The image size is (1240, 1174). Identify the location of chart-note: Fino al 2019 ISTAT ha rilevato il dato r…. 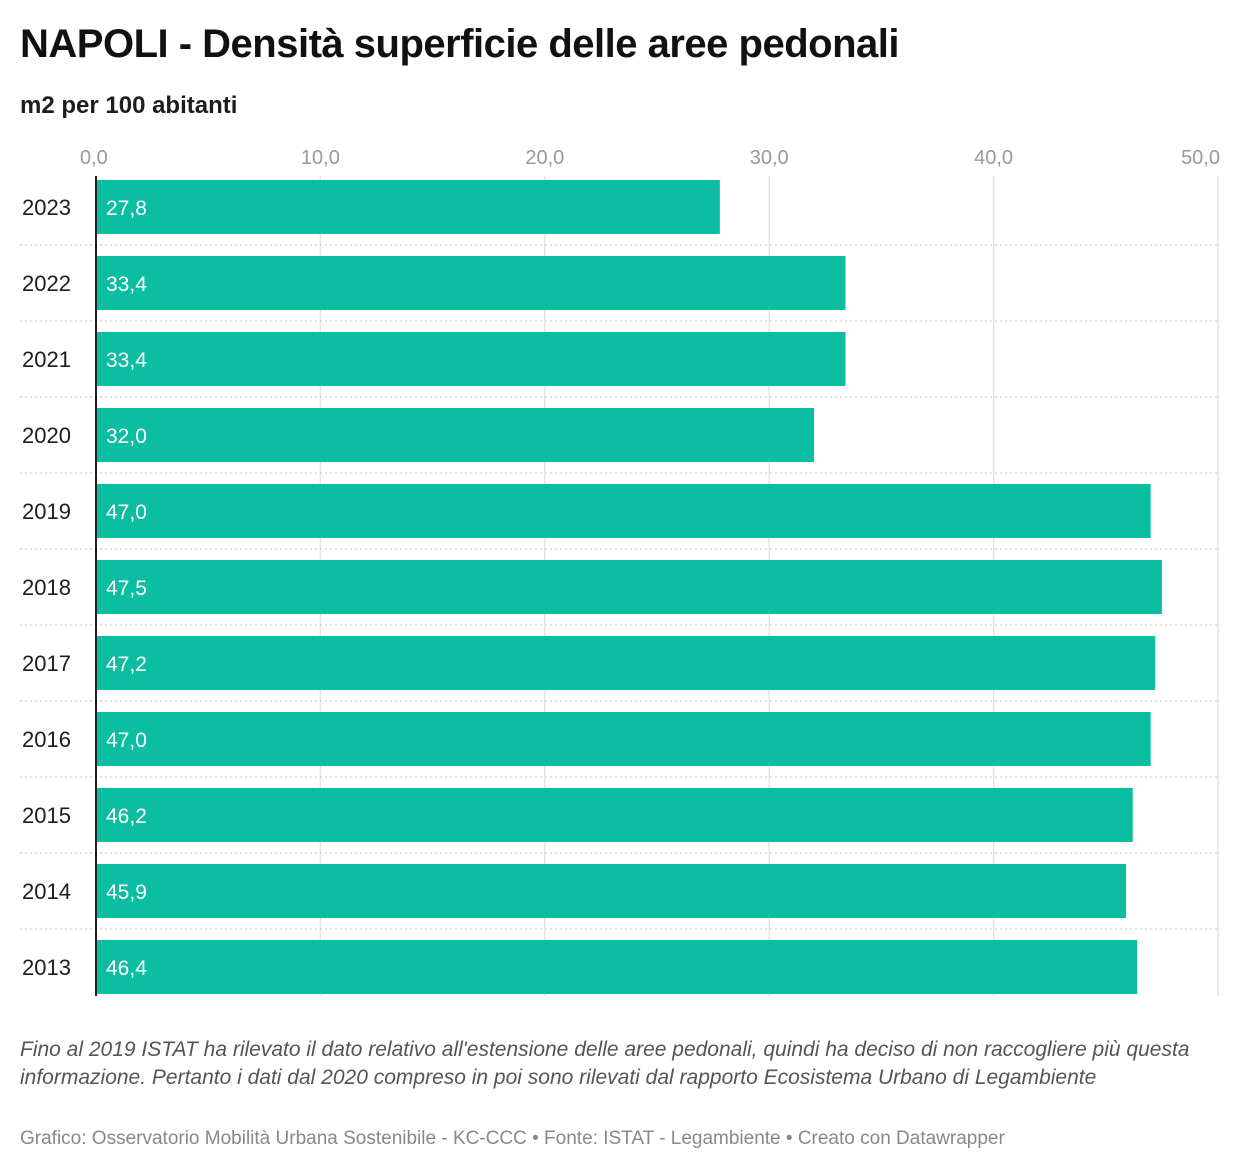
(605, 1063).